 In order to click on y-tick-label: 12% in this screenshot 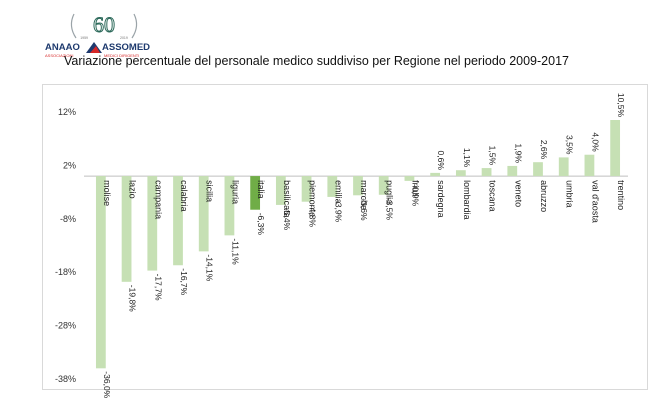, I will do `click(67, 112)`.